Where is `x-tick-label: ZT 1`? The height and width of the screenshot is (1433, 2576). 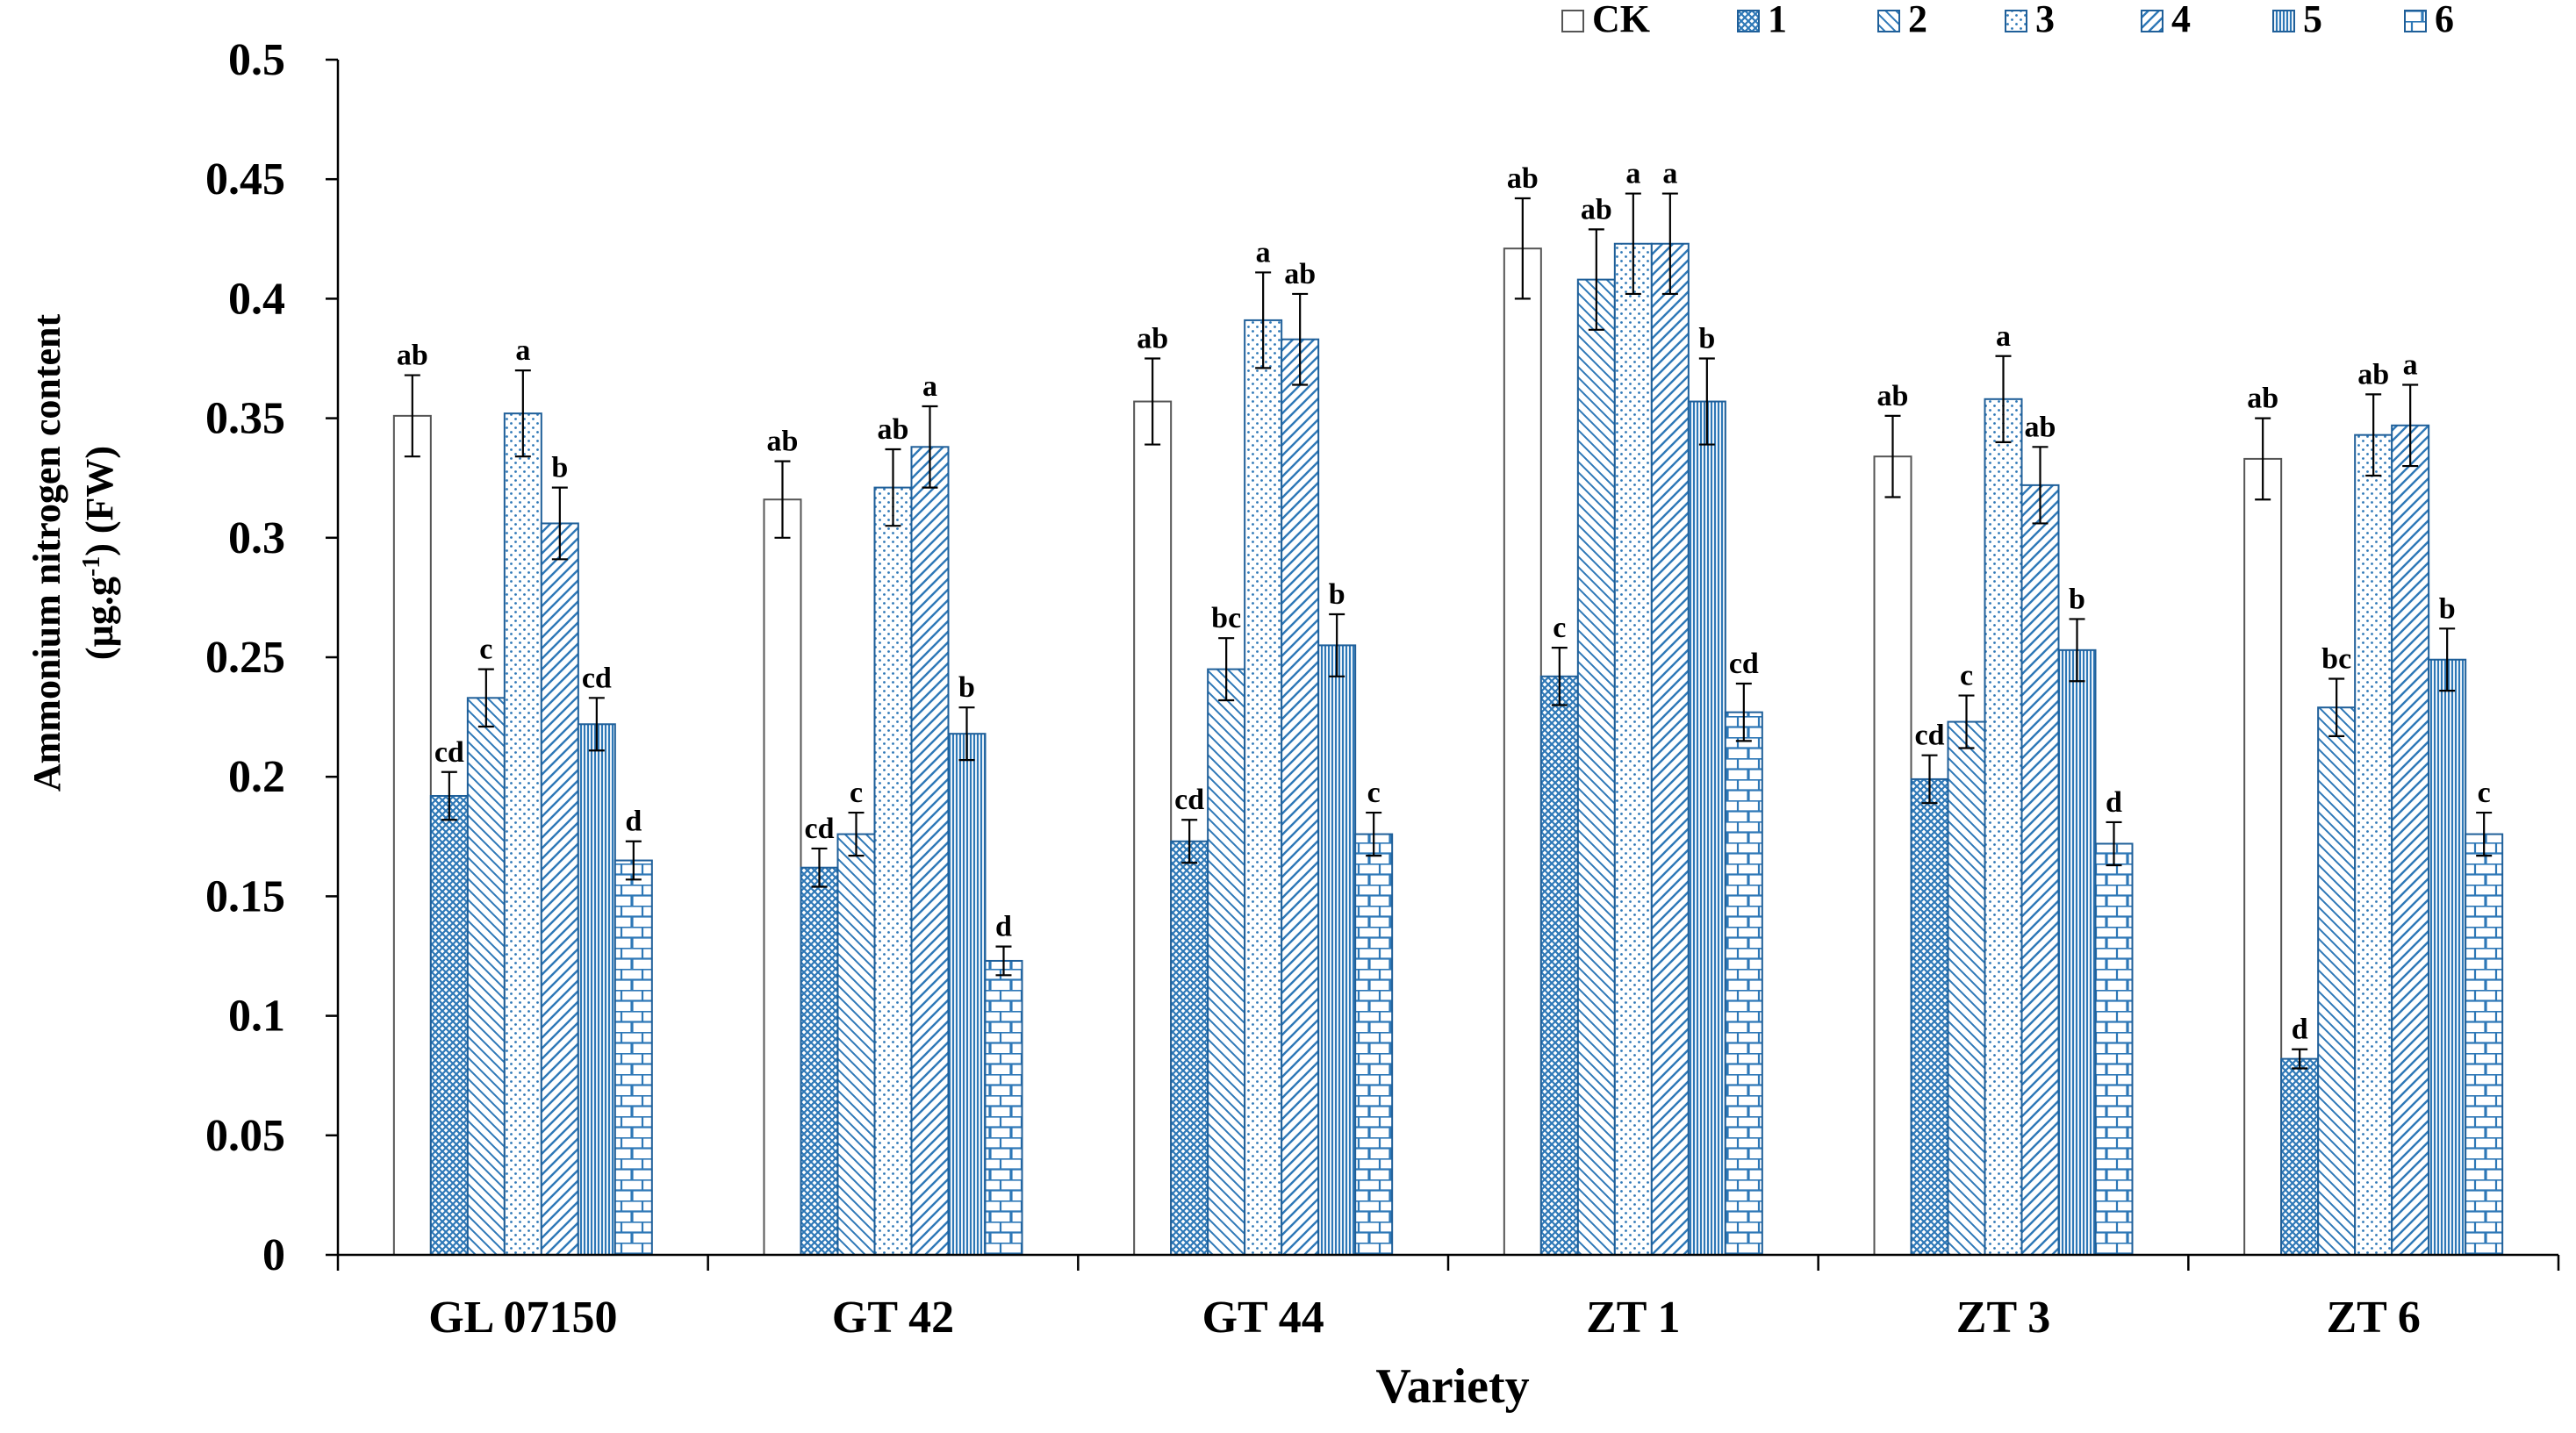
x-tick-label: ZT 1 is located at coordinates (1633, 1318).